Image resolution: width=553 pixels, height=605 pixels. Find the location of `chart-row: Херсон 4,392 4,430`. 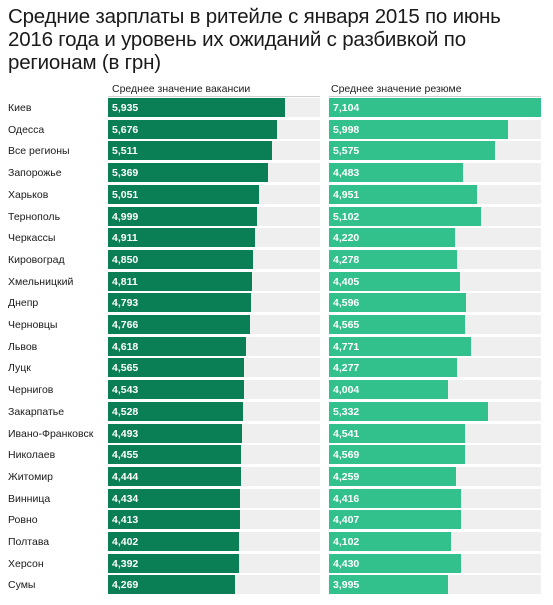

chart-row: Херсон 4,392 4,430 is located at coordinates (276, 564).